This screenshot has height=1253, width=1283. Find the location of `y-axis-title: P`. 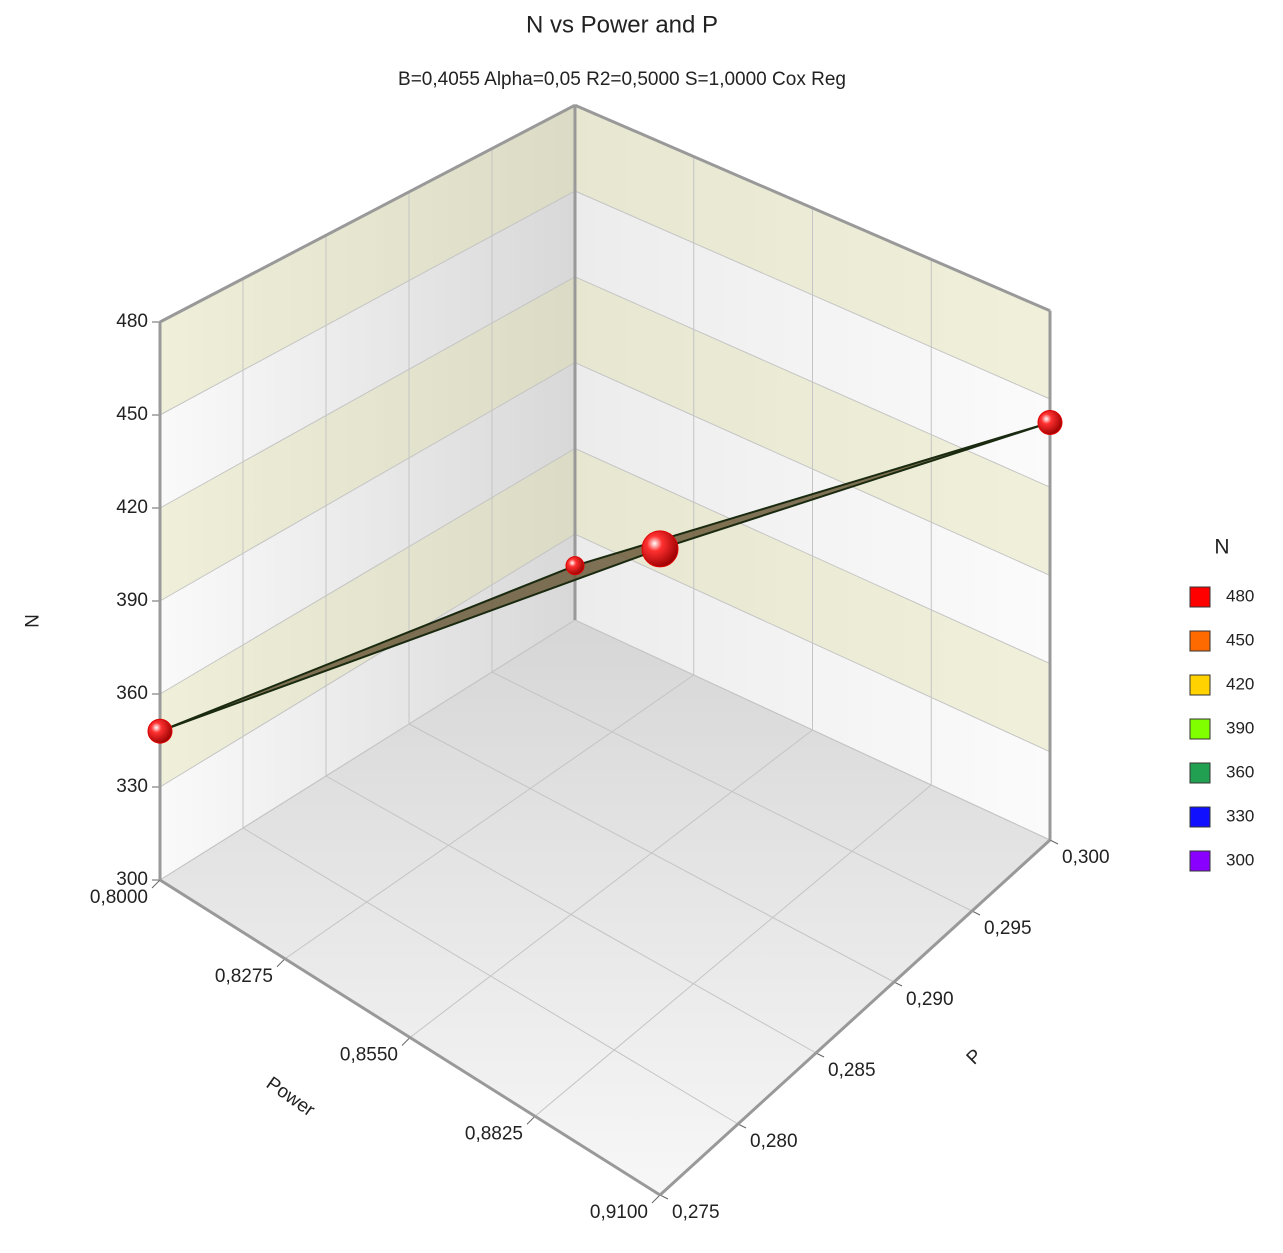

y-axis-title: P is located at coordinates (975, 1057).